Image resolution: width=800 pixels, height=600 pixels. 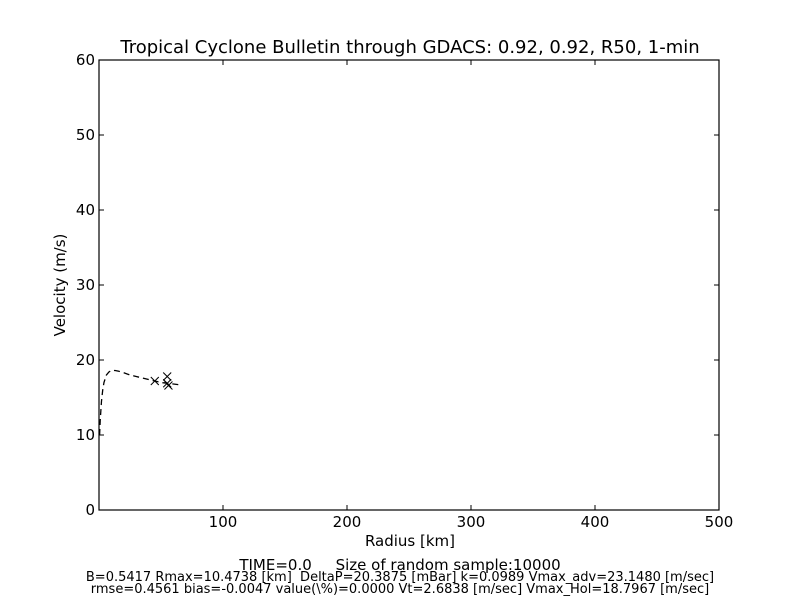 I want to click on y-tick-label: 60, so click(x=85, y=60).